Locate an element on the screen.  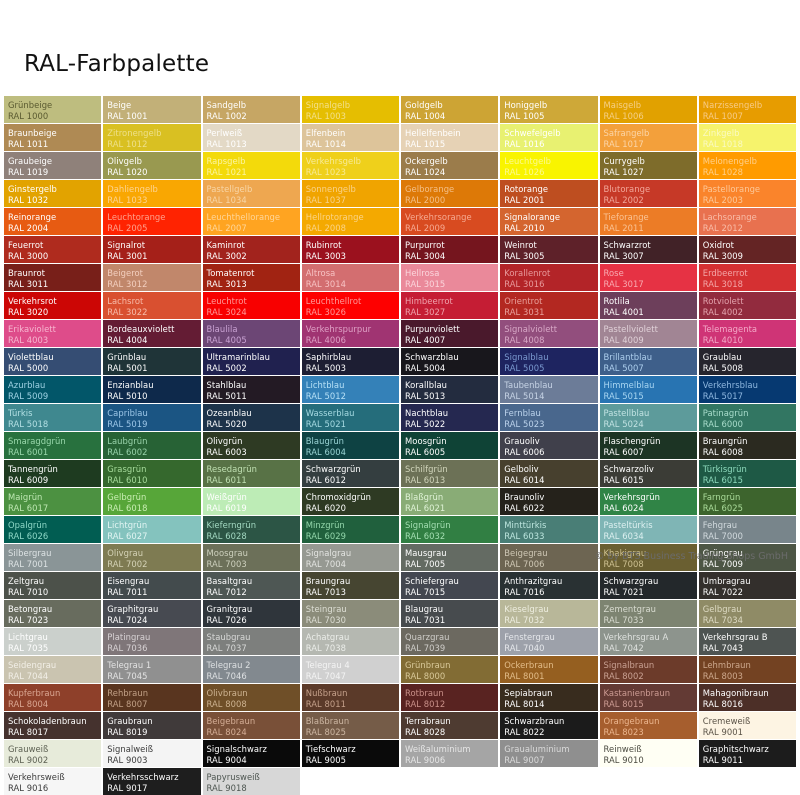
color-swatch: Schwarzoliv RAL 6015 is located at coordinates (648, 473).